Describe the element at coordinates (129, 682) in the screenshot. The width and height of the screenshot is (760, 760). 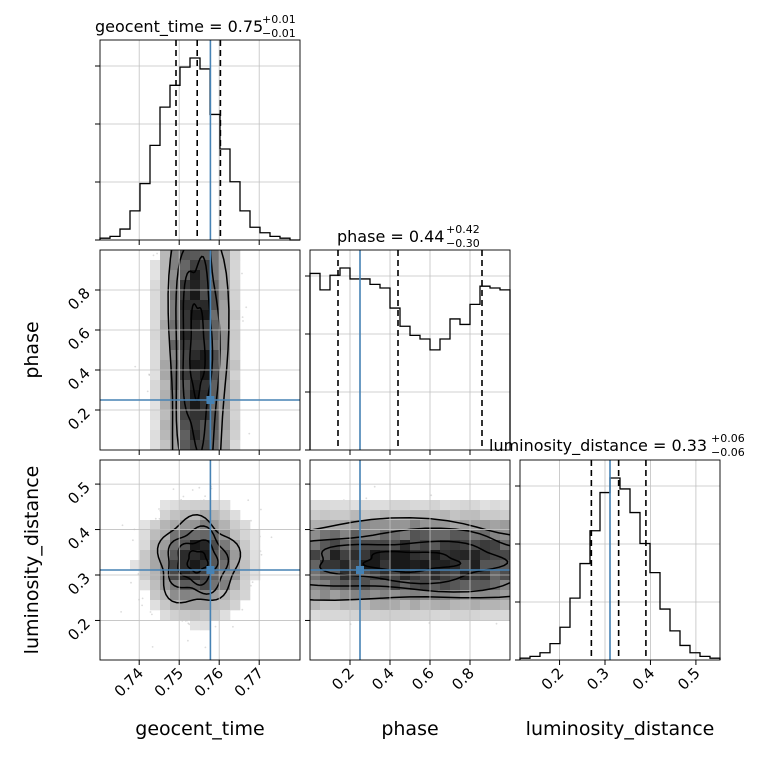
I see `x-tick-label: 0.74` at that location.